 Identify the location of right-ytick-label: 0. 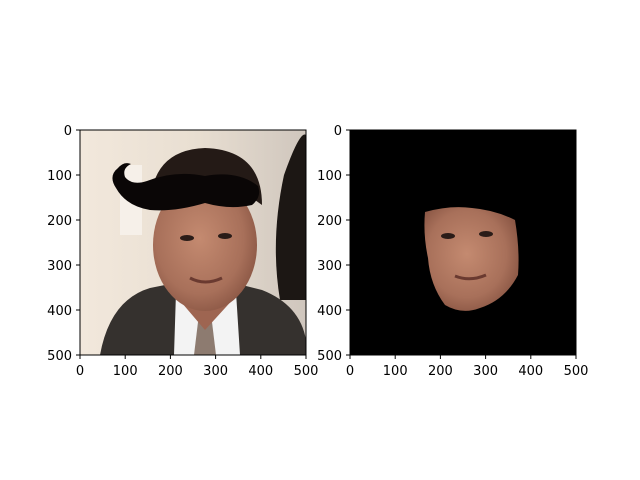
(338, 131).